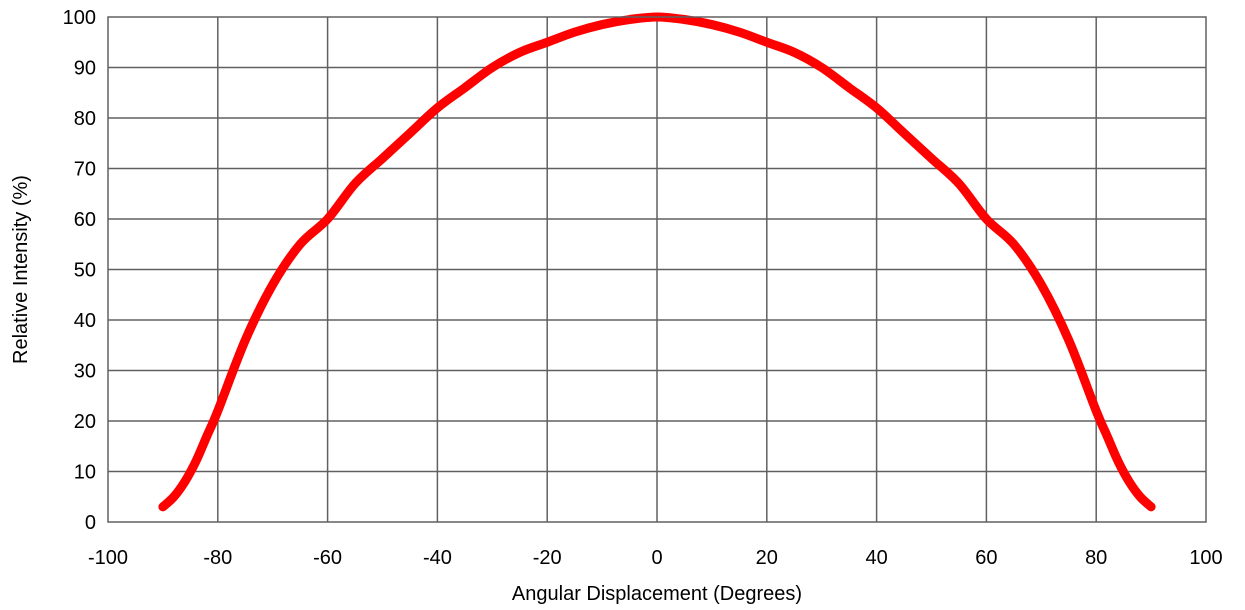 The height and width of the screenshot is (610, 1245). I want to click on x-axis-title: Angular Displacement (Degrees), so click(657, 594).